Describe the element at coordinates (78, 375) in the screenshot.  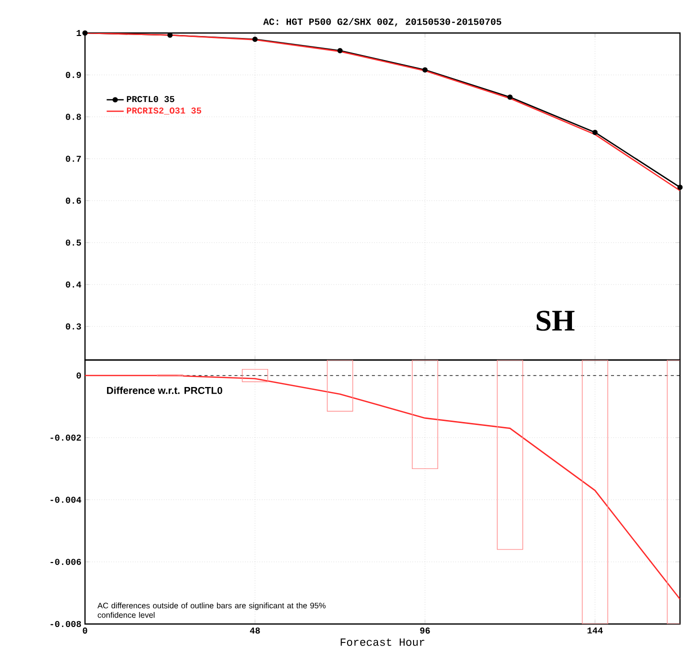
I see `y-tick-label: 0` at that location.